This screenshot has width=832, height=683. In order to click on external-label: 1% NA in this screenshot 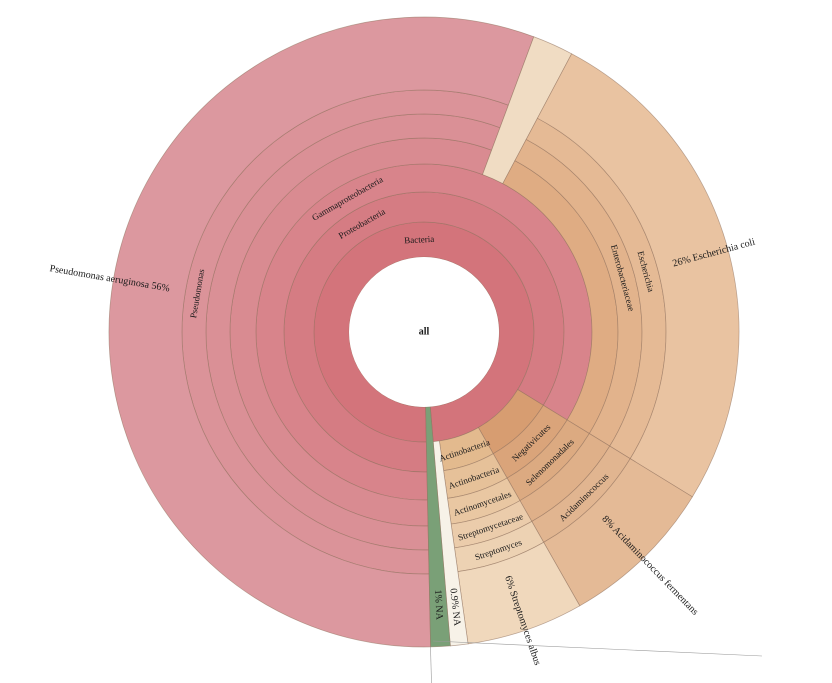, I will do `click(438, 605)`.